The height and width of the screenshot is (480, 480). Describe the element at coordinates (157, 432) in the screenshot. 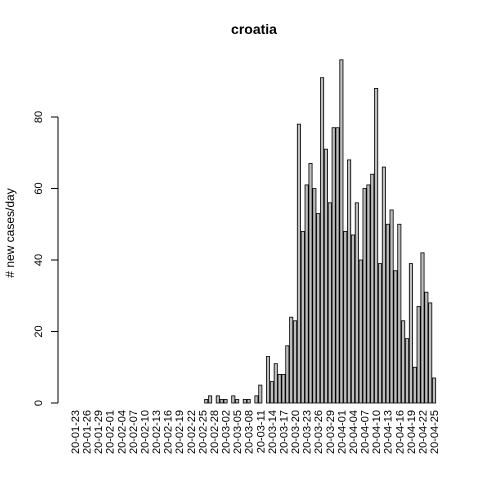

I see `x-tick-label: 20-02-13` at that location.